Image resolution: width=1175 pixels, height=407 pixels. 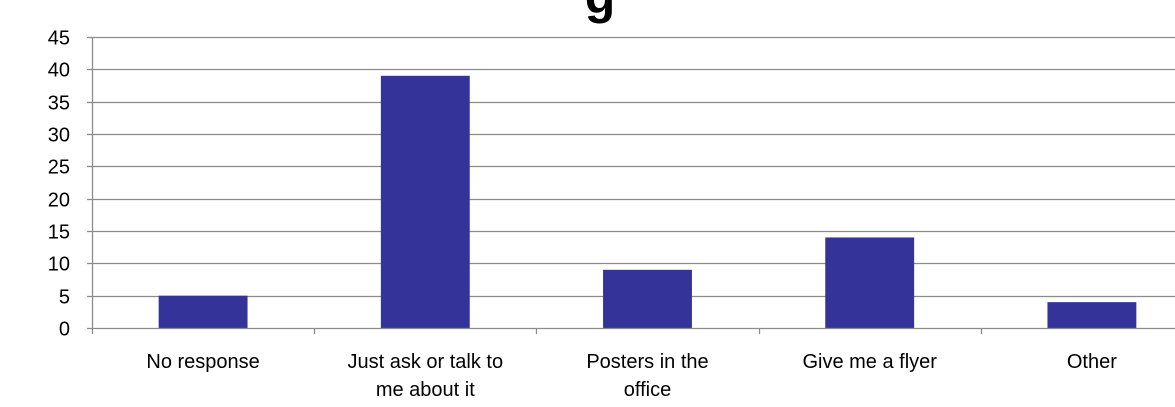 I want to click on x-tick-label-line: Give me a flyer, so click(x=869, y=362).